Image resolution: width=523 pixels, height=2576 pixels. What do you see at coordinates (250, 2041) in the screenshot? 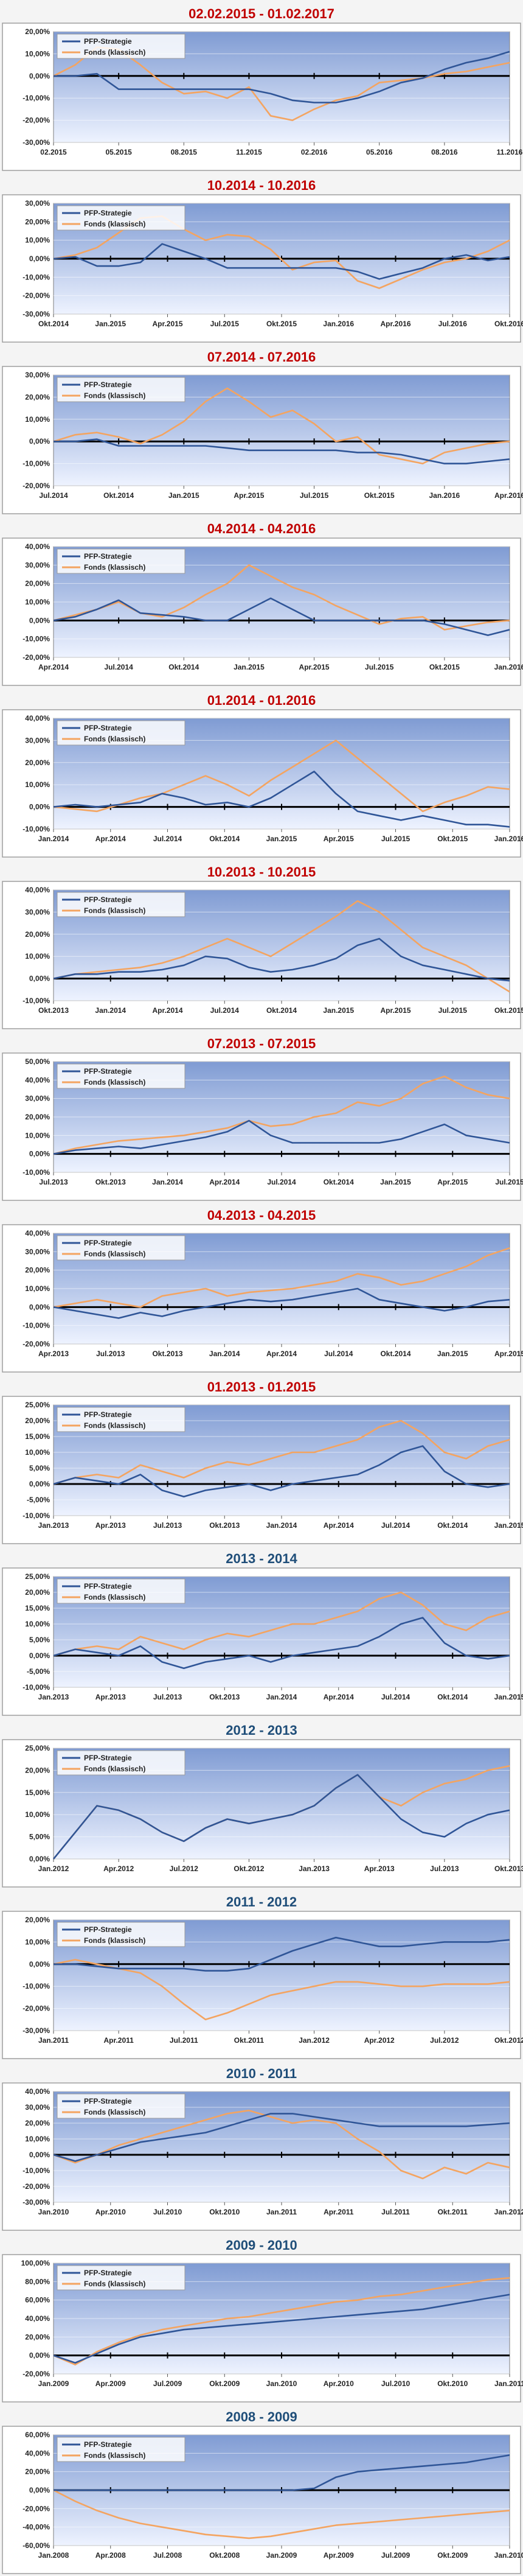
I see `x-tick-label: Okt.2011` at bounding box center [250, 2041].